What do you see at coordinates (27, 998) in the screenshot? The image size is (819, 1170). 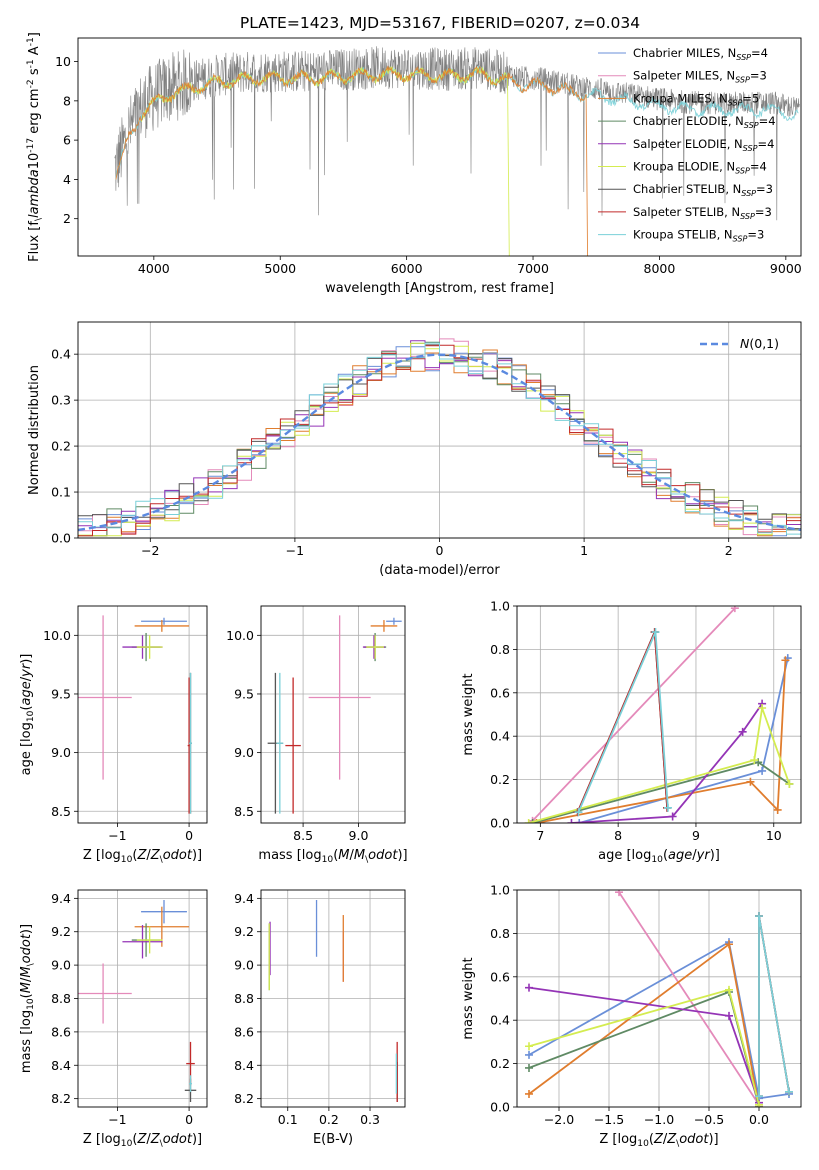 I see `y-axis-label: mass [log10(M/M\odot)]` at bounding box center [27, 998].